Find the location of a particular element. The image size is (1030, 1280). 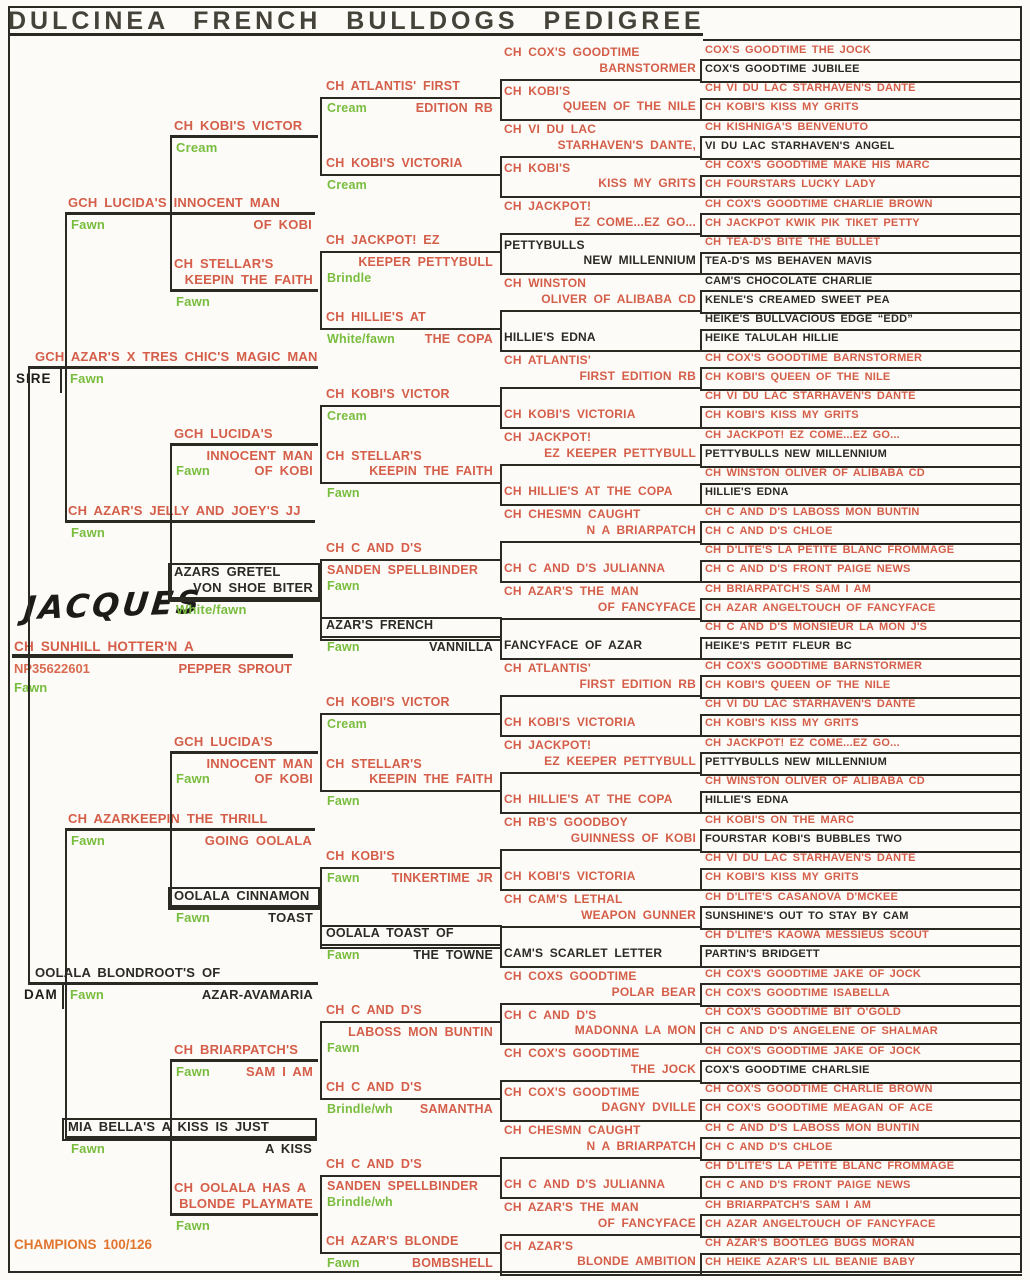

ancestor-name: VI DU LAC STARHAVEN'S ANGEL is located at coordinates (800, 145).